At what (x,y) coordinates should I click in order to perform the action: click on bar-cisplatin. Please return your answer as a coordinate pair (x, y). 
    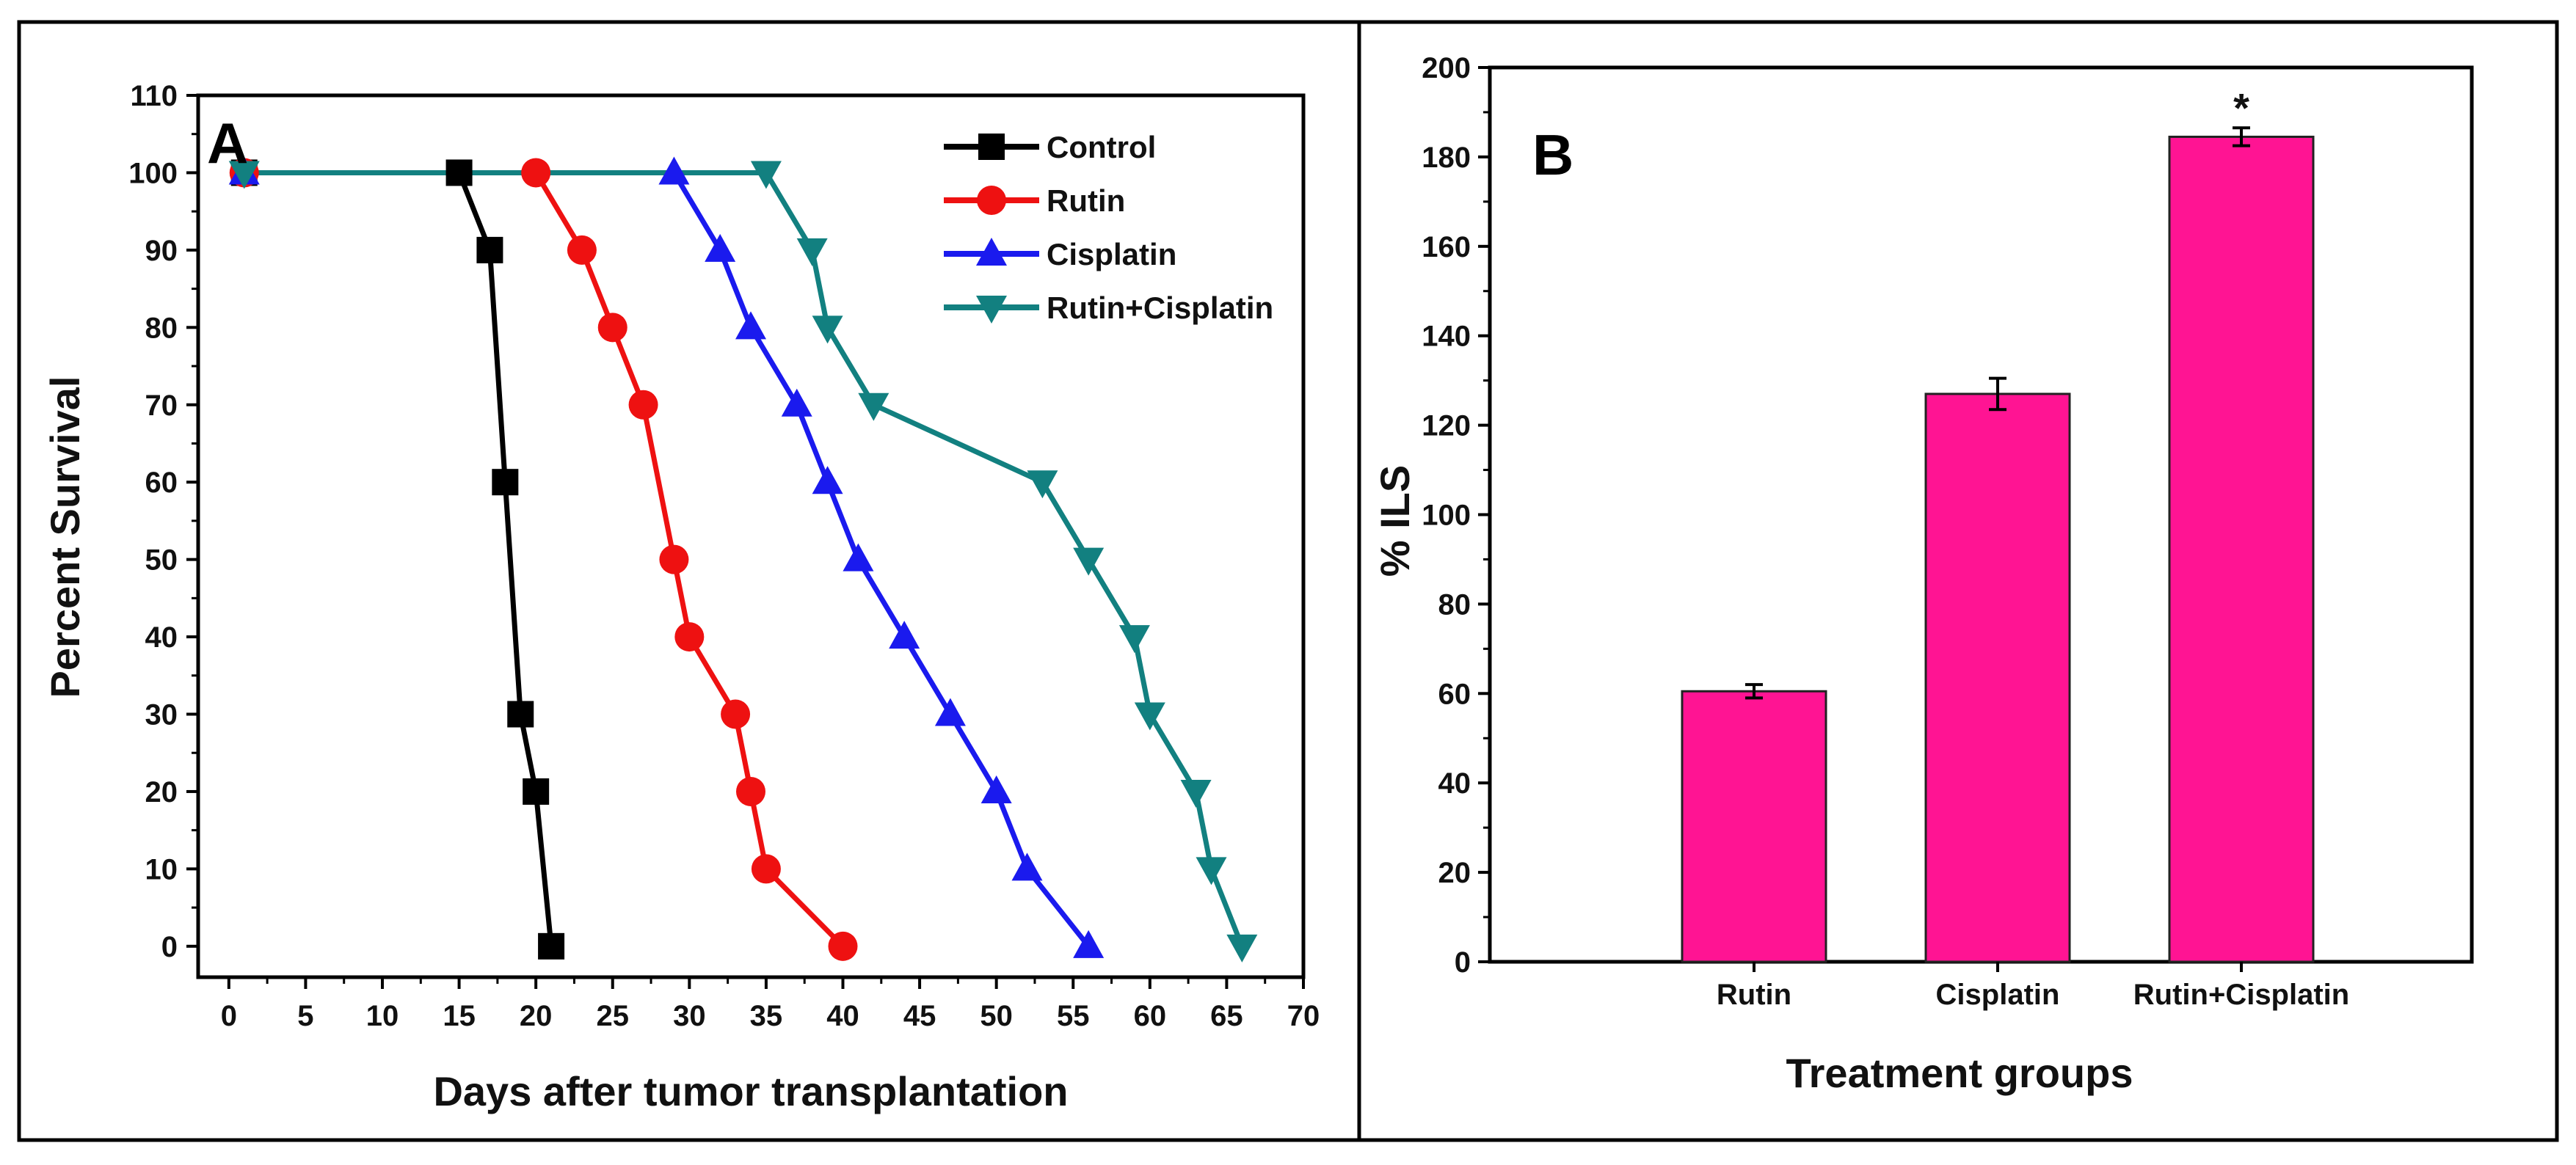
    Looking at the image, I should click on (1997, 677).